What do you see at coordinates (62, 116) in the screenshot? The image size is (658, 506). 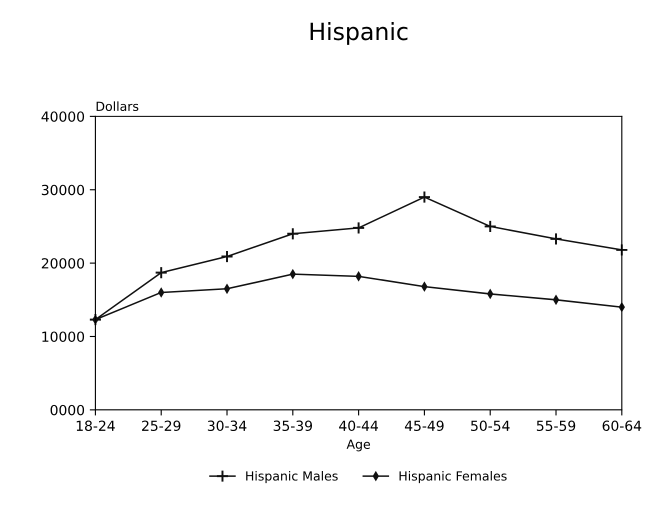 I see `y-tick-label: 40000` at bounding box center [62, 116].